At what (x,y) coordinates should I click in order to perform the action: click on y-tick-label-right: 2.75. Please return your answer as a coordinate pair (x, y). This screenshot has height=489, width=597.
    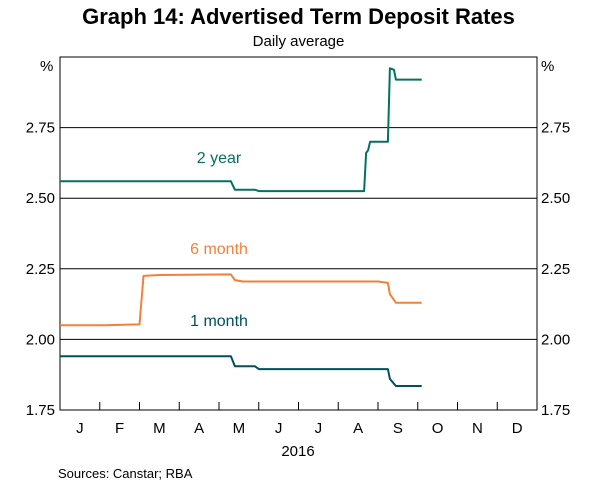
    Looking at the image, I should click on (555, 128).